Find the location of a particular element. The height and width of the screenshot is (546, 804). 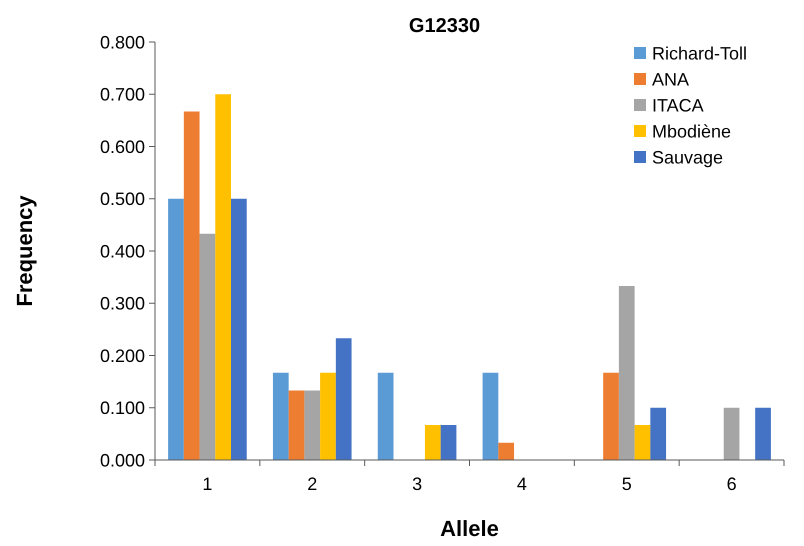

y-axis-title: Frequency is located at coordinates (24, 250).